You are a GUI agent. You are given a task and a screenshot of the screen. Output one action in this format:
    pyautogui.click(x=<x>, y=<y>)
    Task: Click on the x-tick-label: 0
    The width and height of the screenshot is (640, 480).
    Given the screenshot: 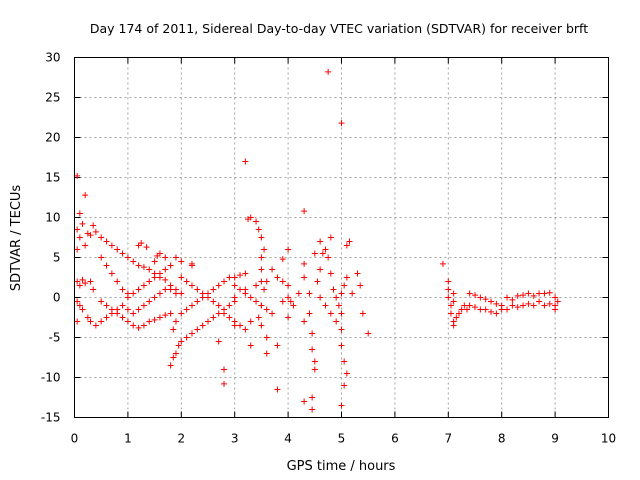 What is the action you would take?
    pyautogui.click(x=75, y=439)
    